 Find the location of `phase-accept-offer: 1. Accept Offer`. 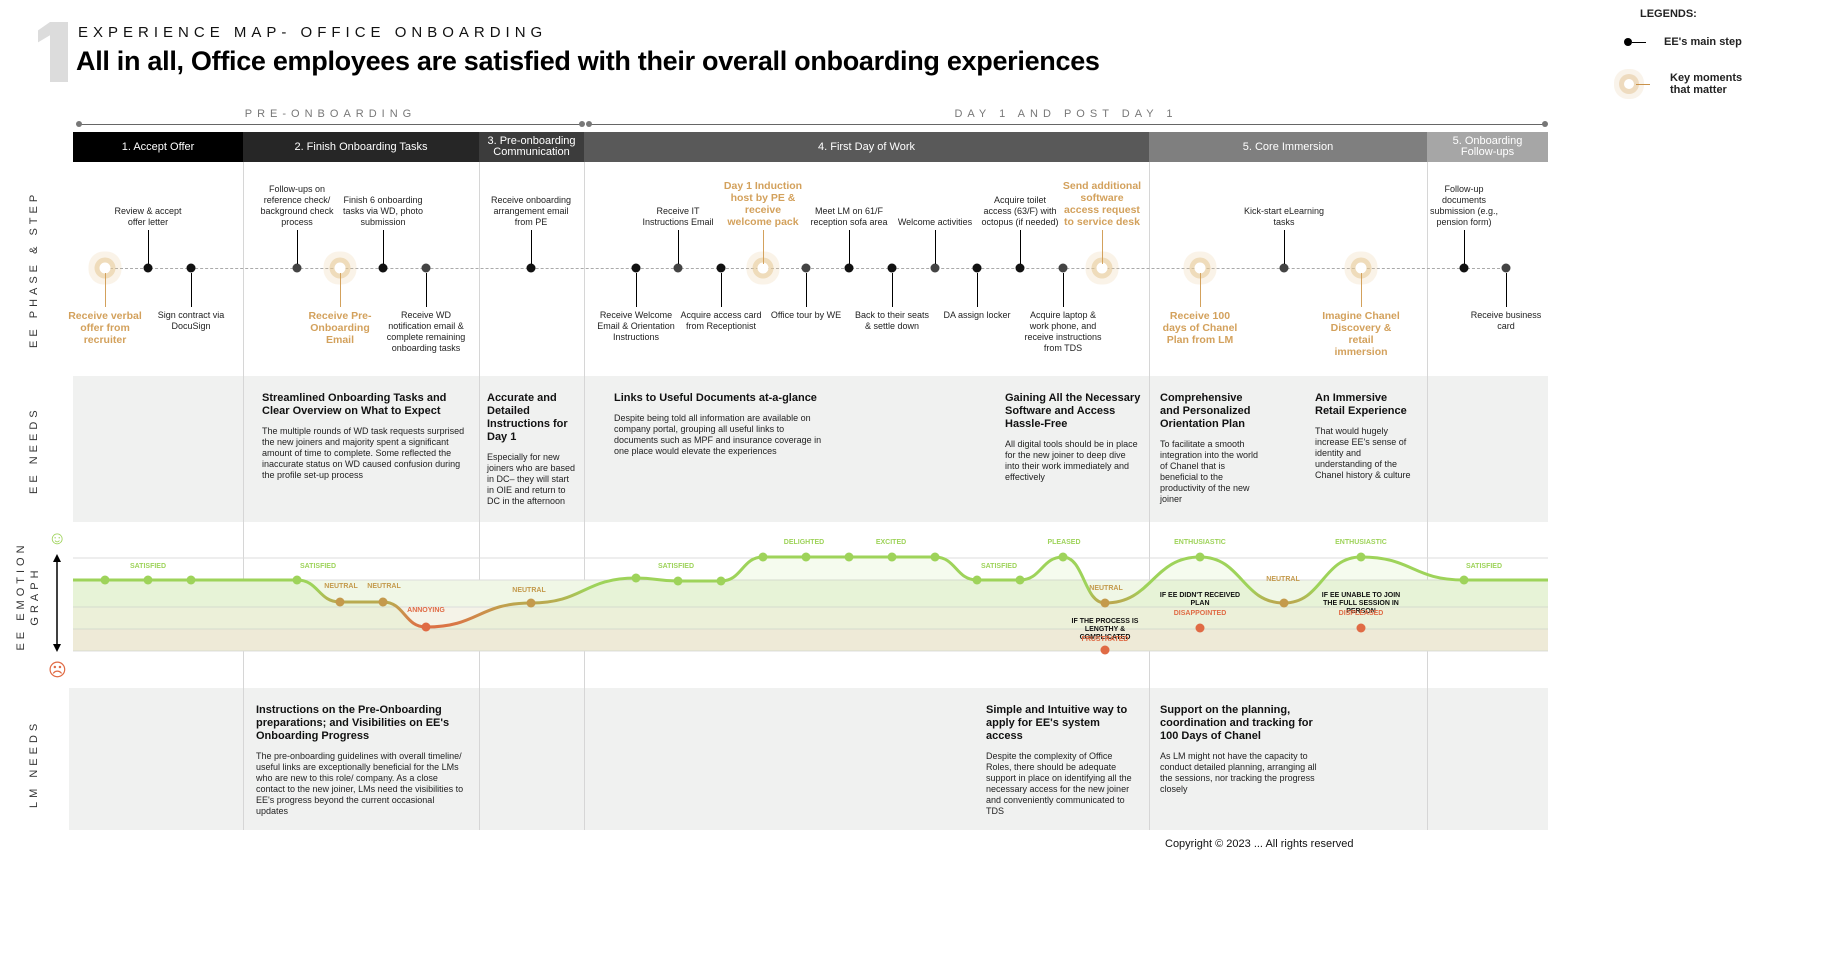

phase-accept-offer: 1. Accept Offer is located at coordinates (158, 147).